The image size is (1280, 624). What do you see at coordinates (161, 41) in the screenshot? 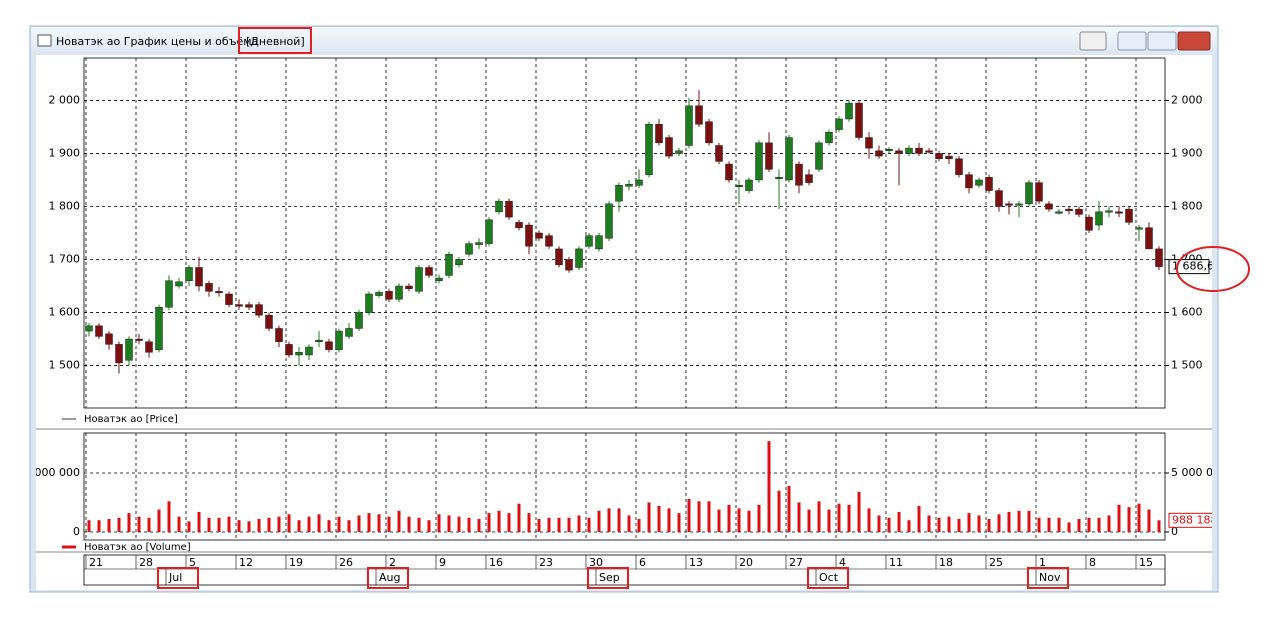
I see `window-title: Новатэк ао График цены и объёма -` at bounding box center [161, 41].